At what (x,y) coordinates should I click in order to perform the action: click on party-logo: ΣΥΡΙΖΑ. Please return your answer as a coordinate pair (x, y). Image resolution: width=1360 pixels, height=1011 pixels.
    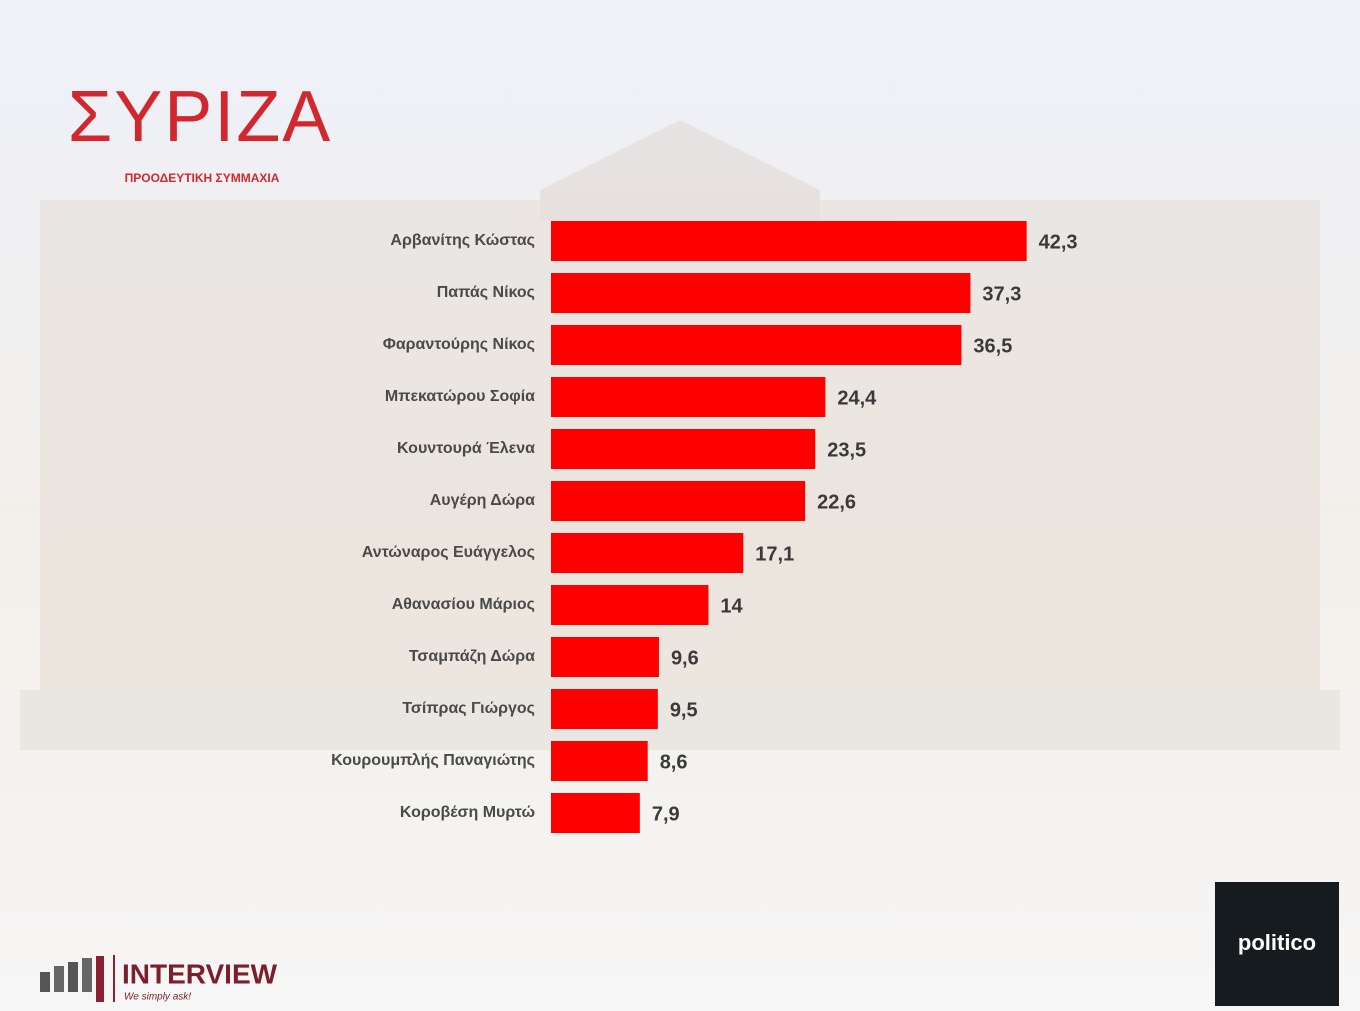
    Looking at the image, I should click on (200, 117).